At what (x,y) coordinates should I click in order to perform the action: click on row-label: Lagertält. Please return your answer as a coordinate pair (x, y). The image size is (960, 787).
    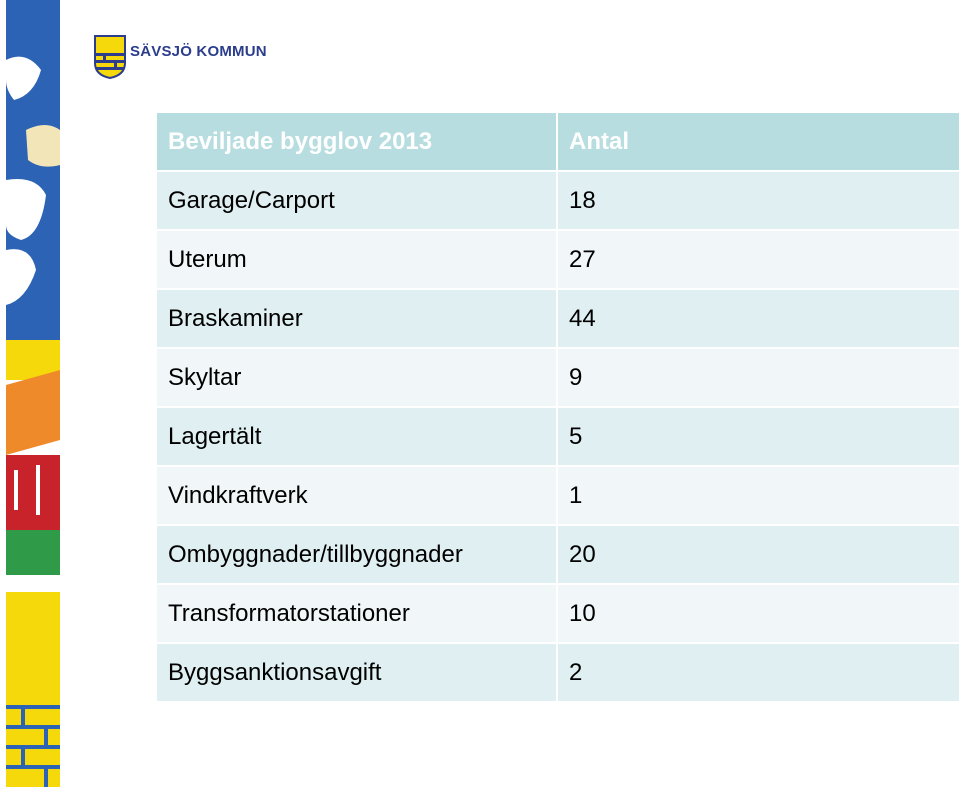
    Looking at the image, I should click on (357, 437).